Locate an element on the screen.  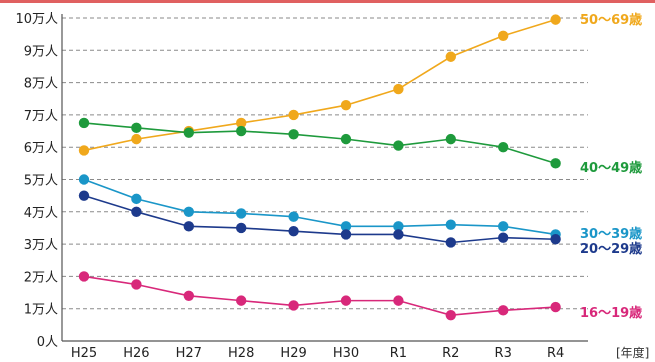
series-label: 40～49歳 is located at coordinates (611, 168).